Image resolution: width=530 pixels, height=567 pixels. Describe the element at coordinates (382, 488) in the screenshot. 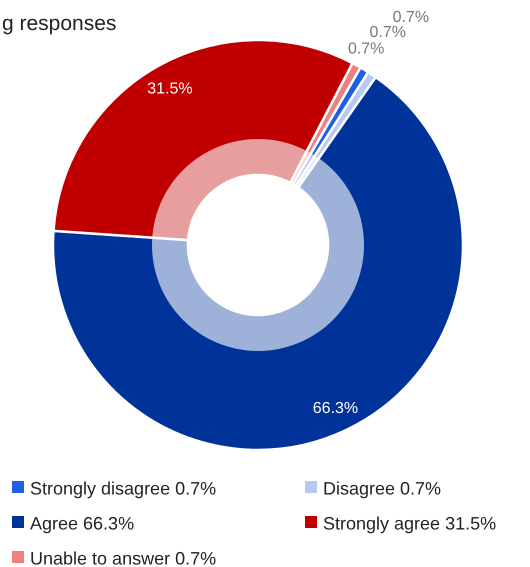

I see `legend-label: Disagree 0.7%` at that location.